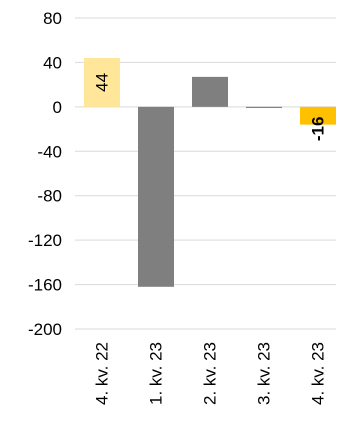 This screenshot has width=341, height=421. Describe the element at coordinates (102, 373) in the screenshot. I see `x-tick-label: 4. kv. 22` at that location.